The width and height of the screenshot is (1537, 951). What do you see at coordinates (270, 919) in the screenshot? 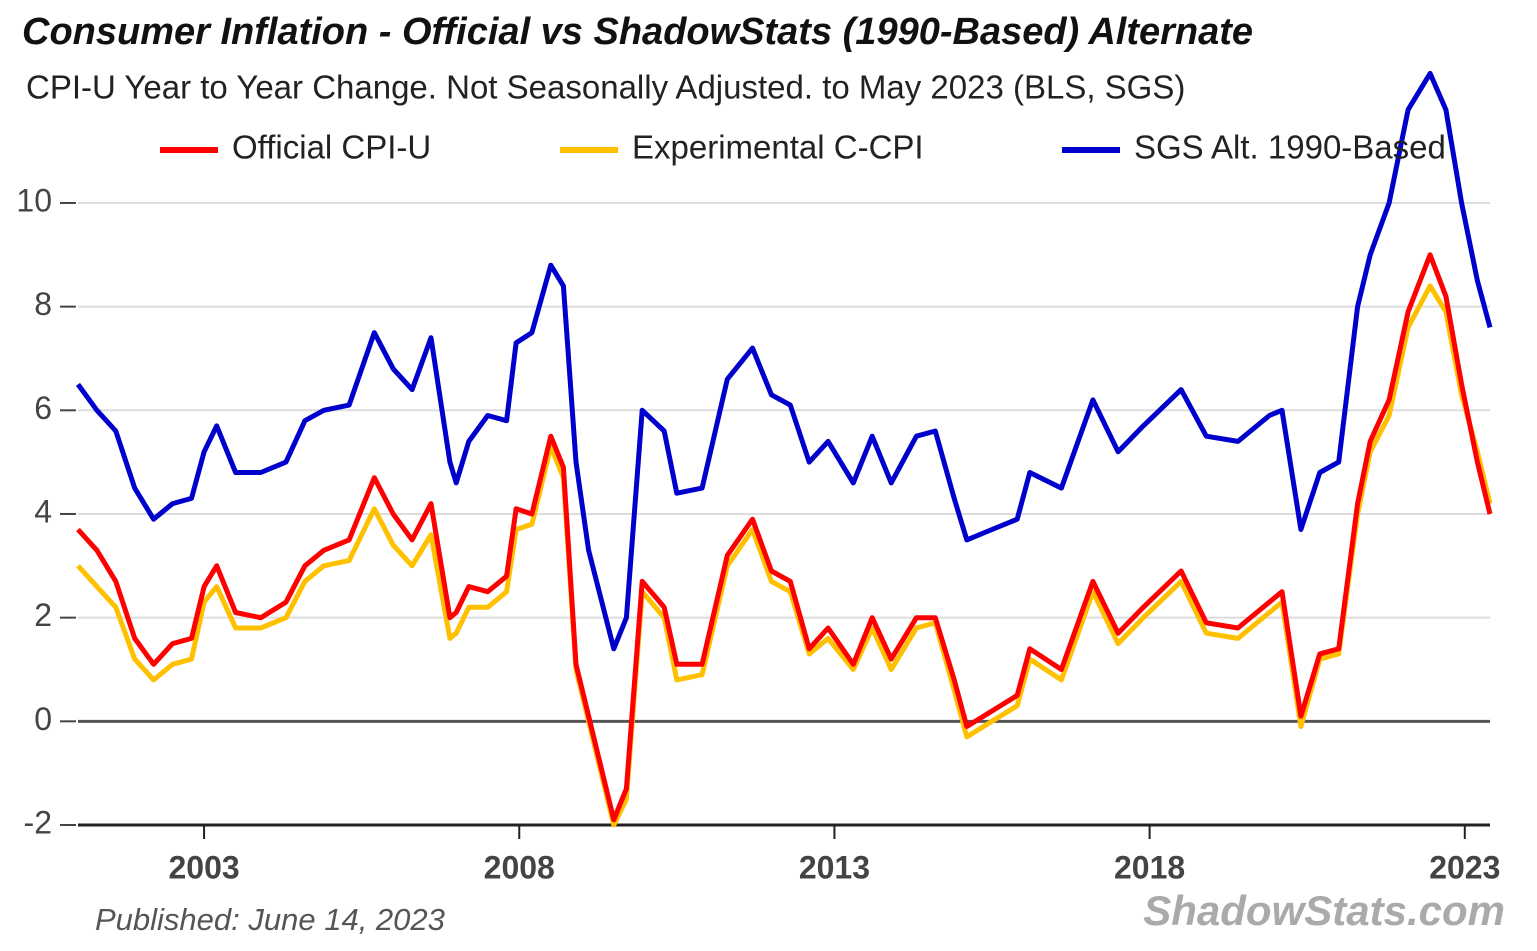
I see `published-note: Published: June 14, 2023` at bounding box center [270, 919].